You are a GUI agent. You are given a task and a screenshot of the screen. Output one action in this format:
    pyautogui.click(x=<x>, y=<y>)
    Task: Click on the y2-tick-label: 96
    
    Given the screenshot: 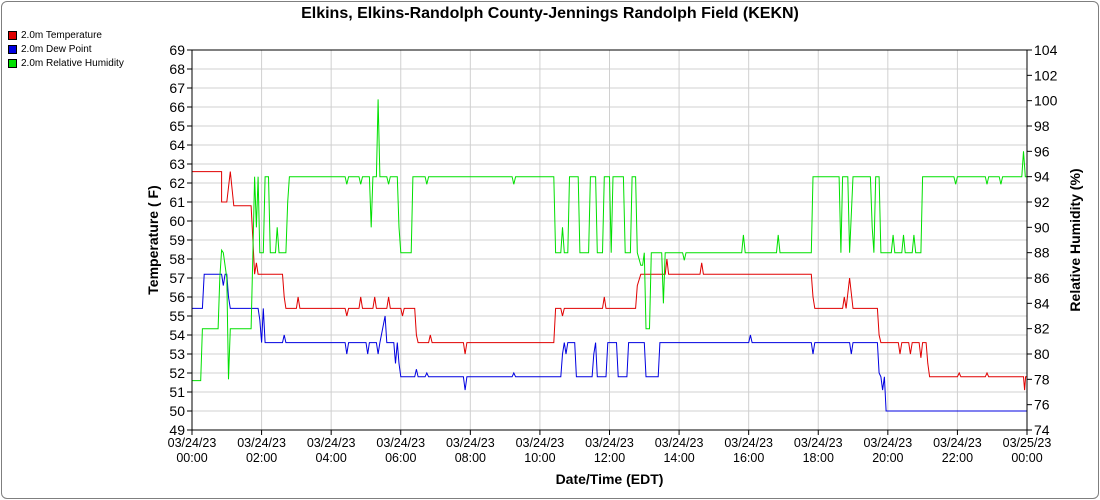 What is the action you would take?
    pyautogui.click(x=1042, y=151)
    